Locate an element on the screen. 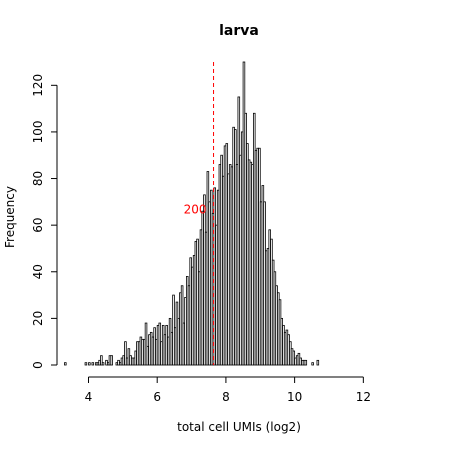 The height and width of the screenshot is (450, 450). chart-title: larva is located at coordinates (239, 31).